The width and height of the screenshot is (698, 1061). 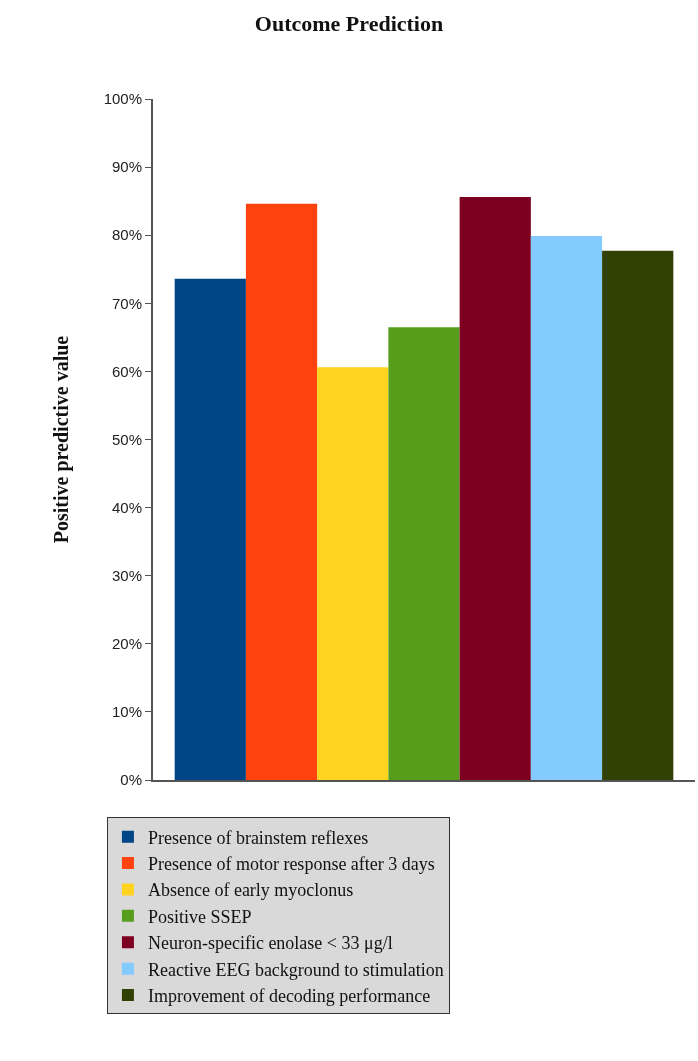 I want to click on legend-label: Improvement of decoding performance, so click(x=289, y=996).